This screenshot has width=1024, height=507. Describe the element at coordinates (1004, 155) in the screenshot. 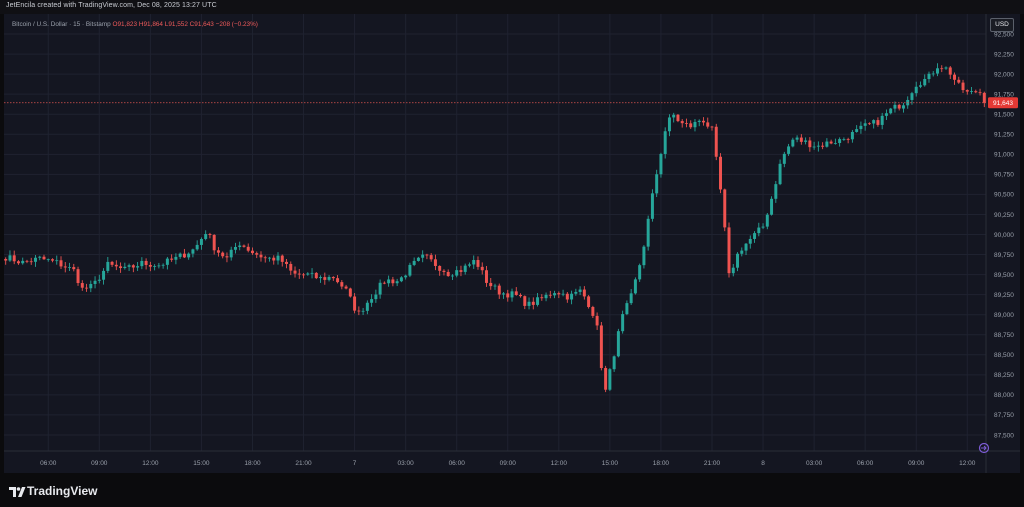

I see `y-tick-label: 91,000` at that location.